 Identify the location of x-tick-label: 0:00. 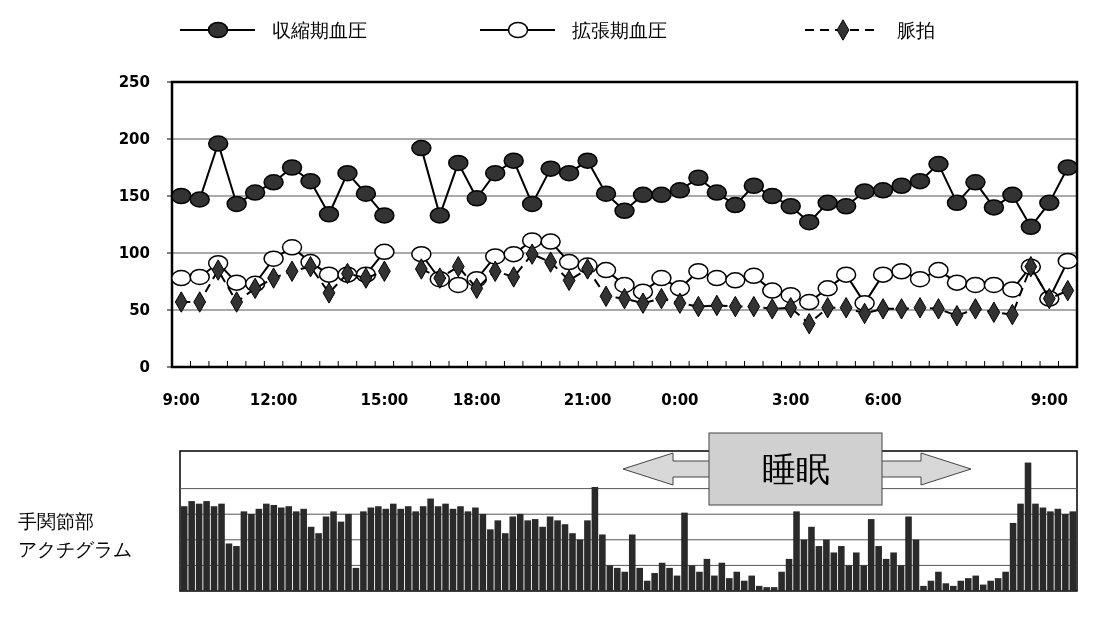
(680, 400).